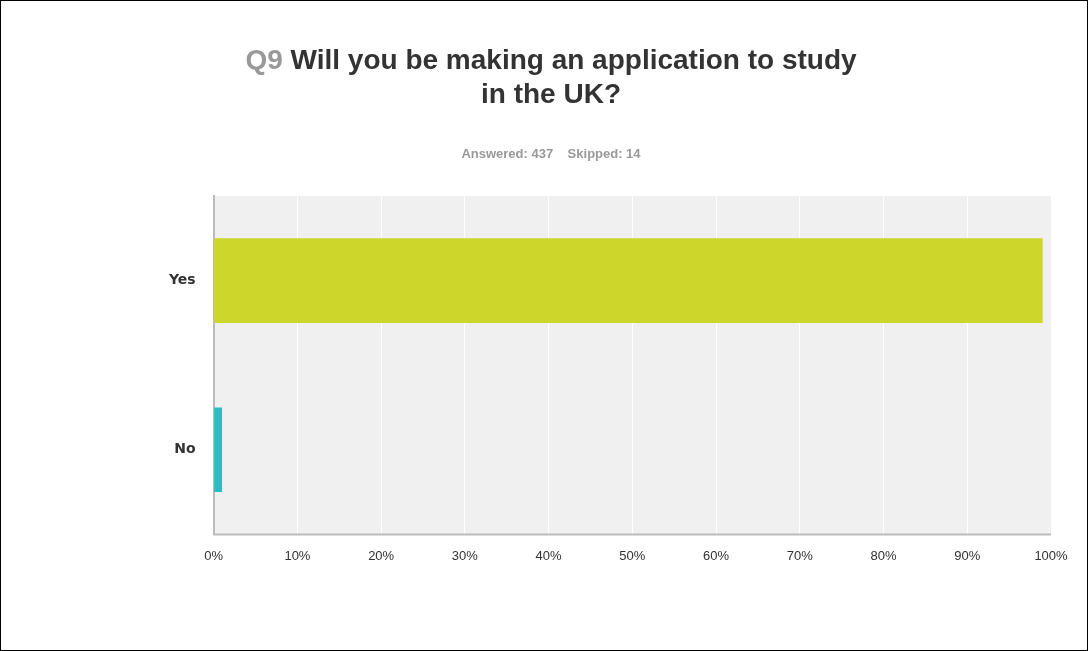 This screenshot has width=1088, height=651. What do you see at coordinates (185, 448) in the screenshot?
I see `y-tick-label: No` at bounding box center [185, 448].